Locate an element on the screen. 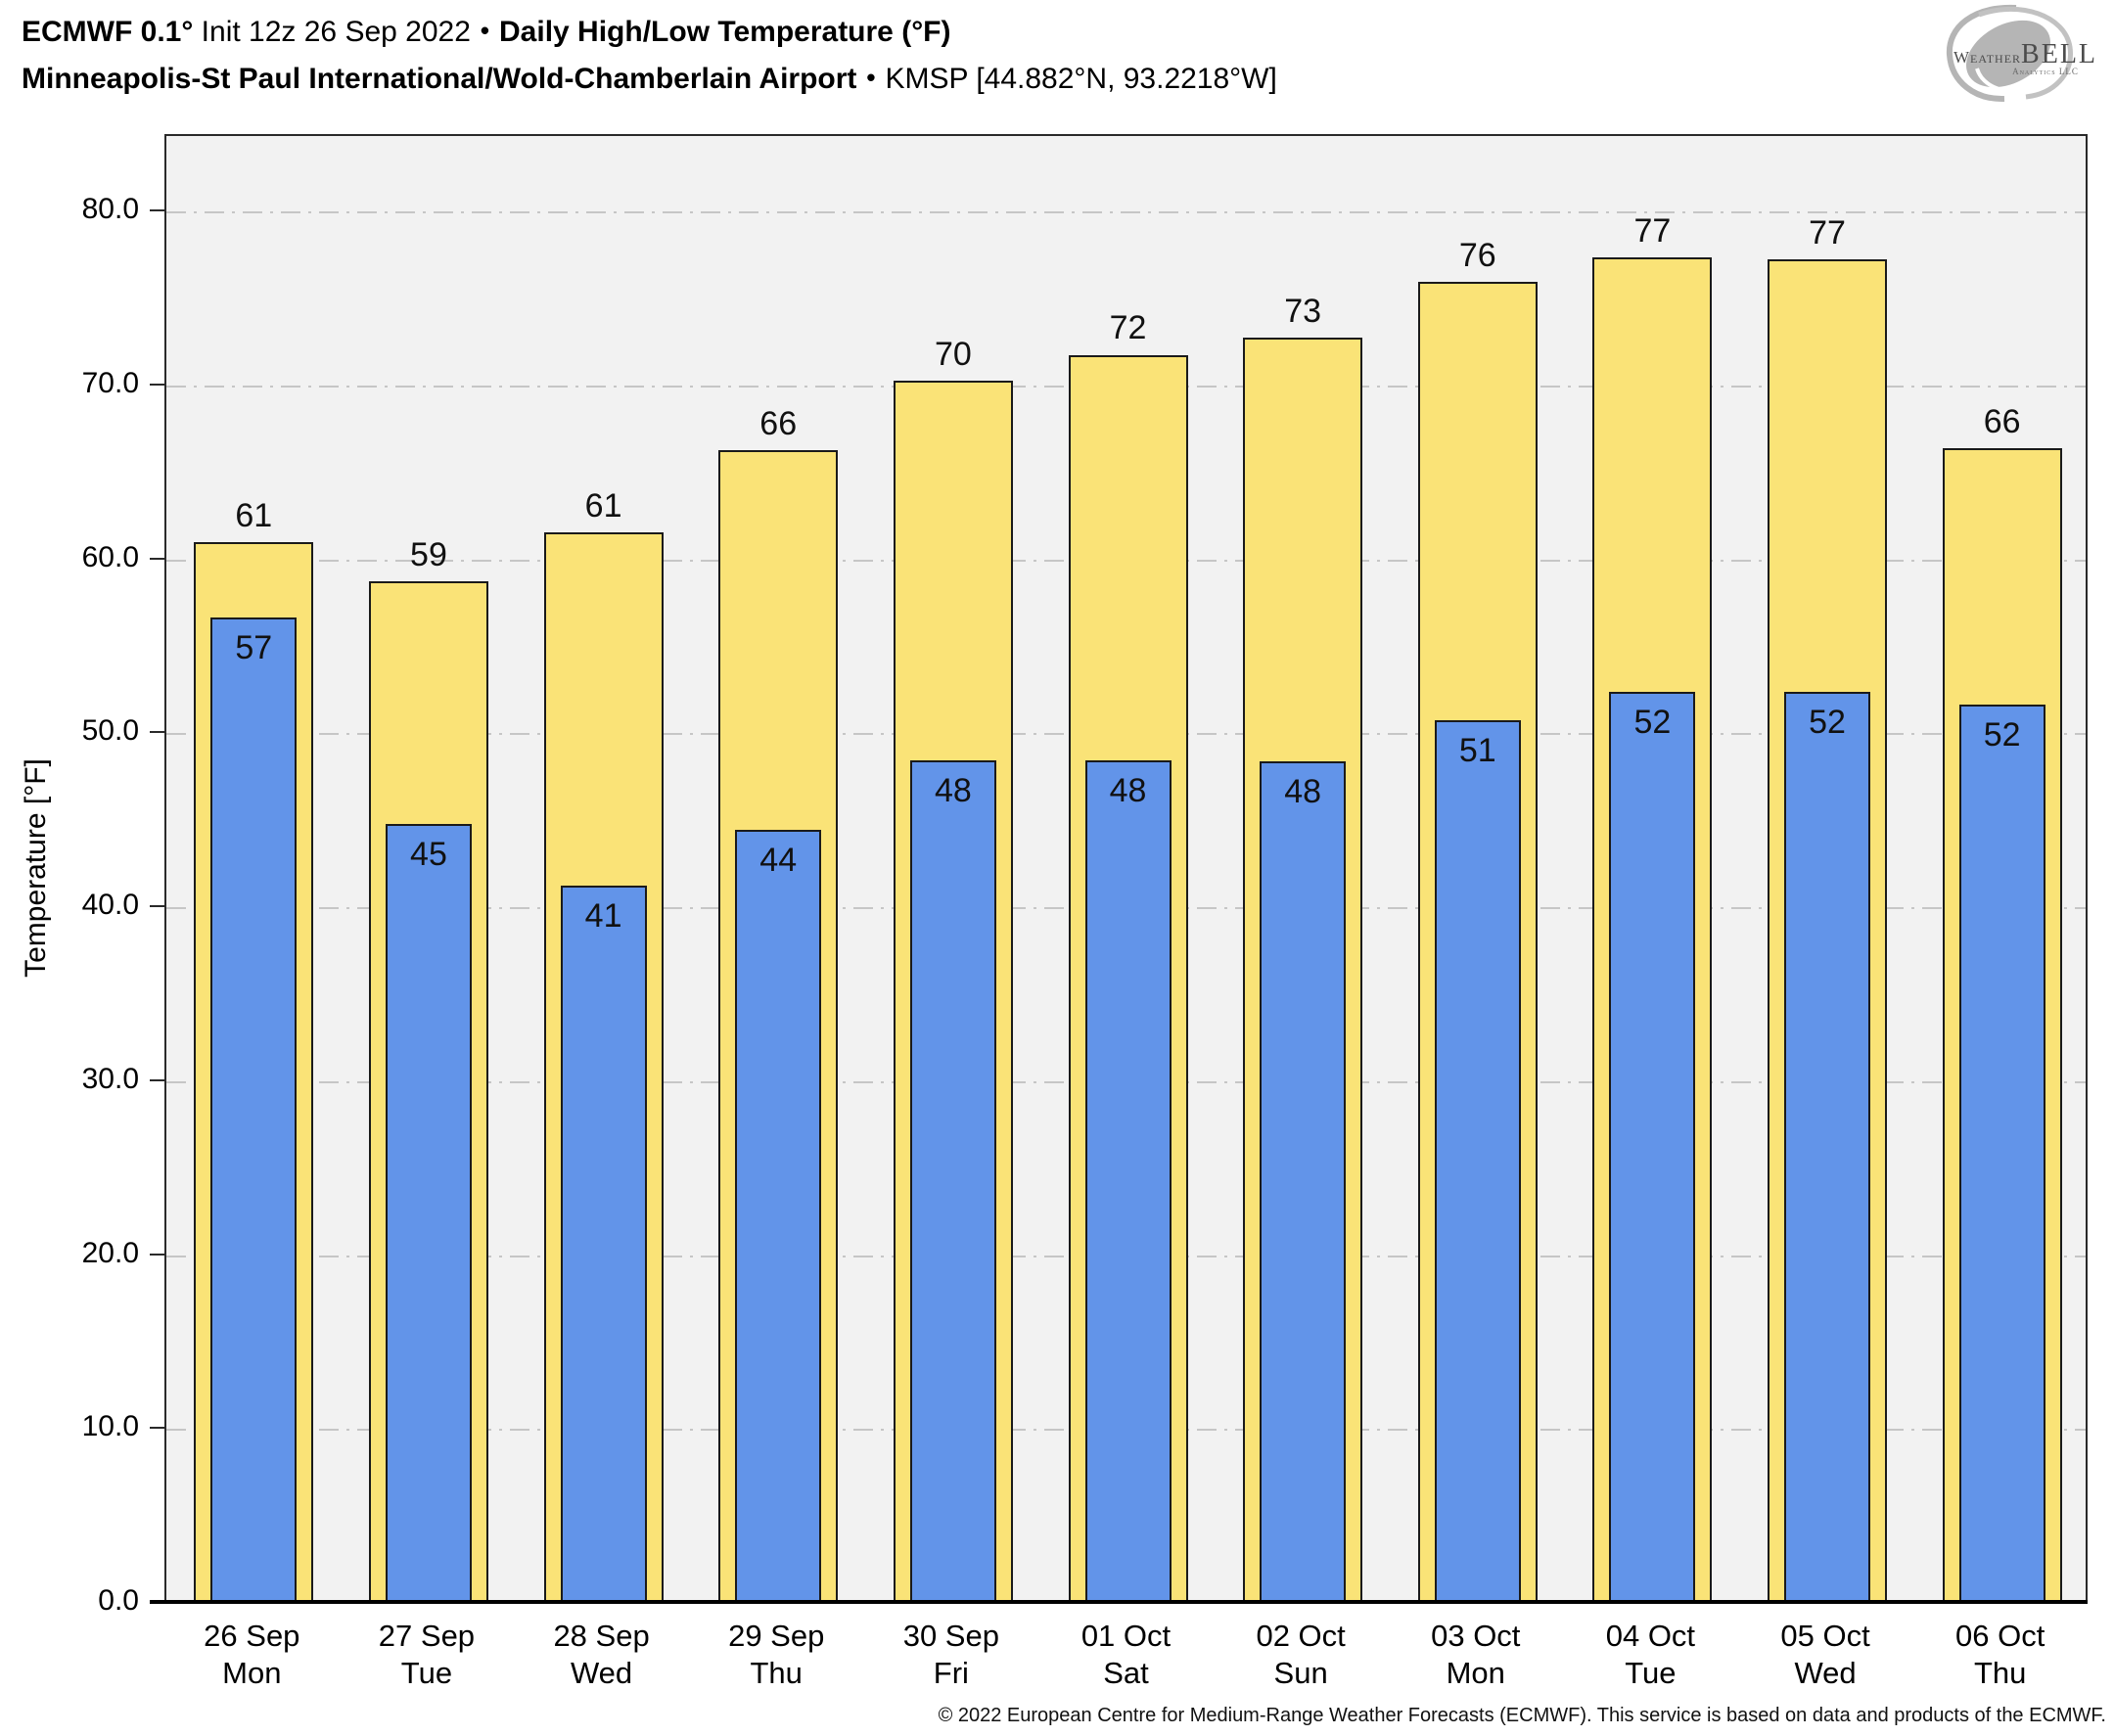 The width and height of the screenshot is (2114, 1736). low-bar-27-Sep is located at coordinates (428, 1212).